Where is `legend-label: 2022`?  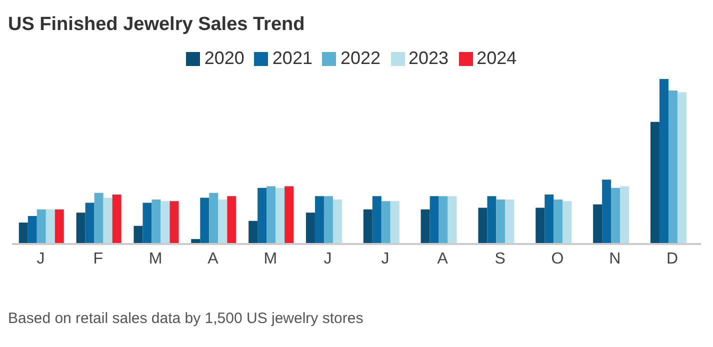
legend-label: 2022 is located at coordinates (360, 58).